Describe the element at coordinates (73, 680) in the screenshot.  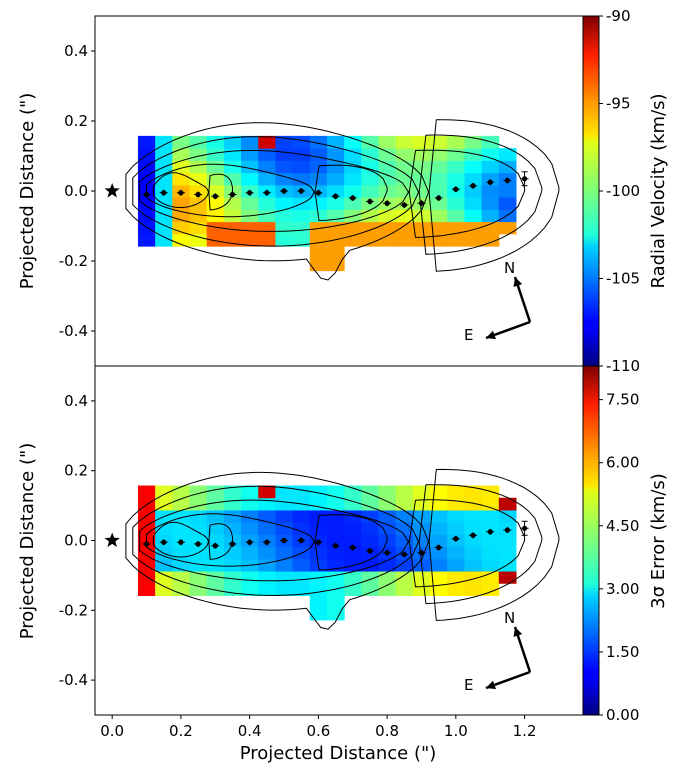
I see `y-tick-label: -0.4` at that location.